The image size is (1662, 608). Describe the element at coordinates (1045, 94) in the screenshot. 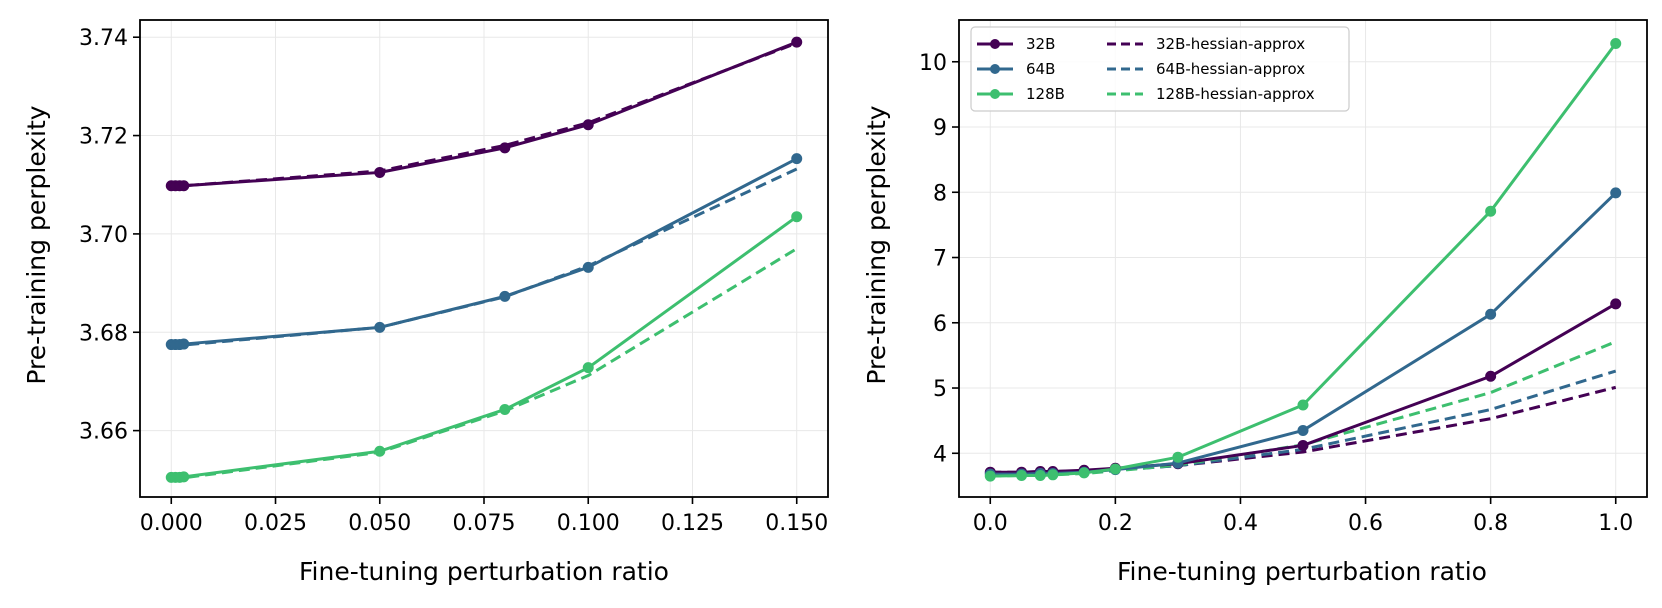

I see `legend-label-128b: 128B` at that location.